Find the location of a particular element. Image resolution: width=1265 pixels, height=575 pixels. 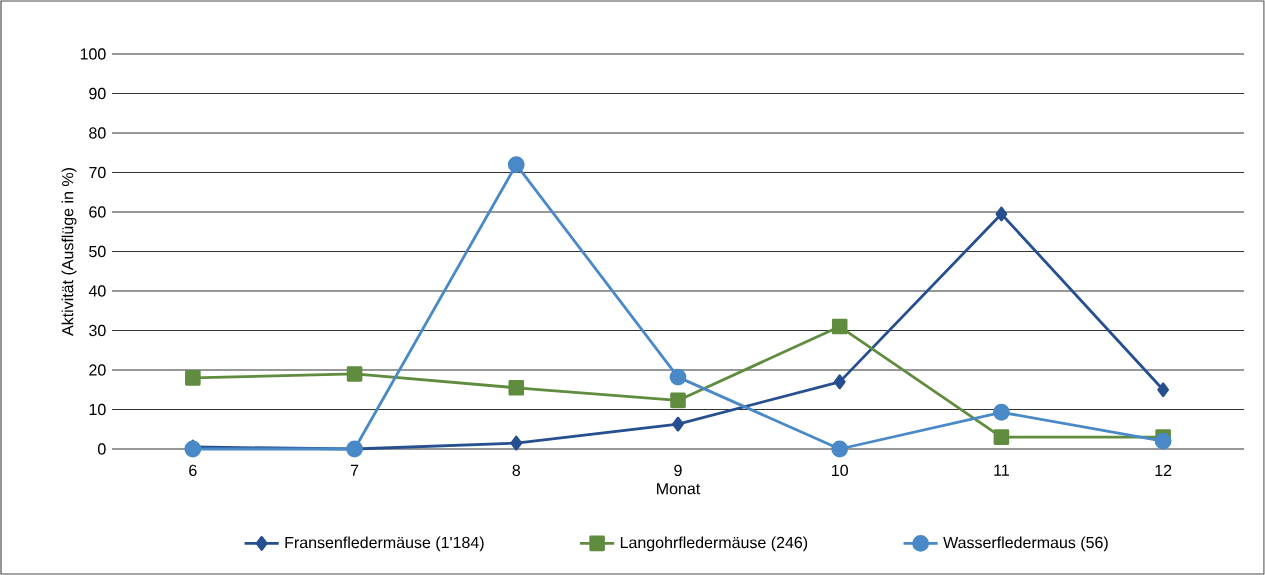

legend-label: Fransenfledermäuse (1'184) is located at coordinates (384, 544).